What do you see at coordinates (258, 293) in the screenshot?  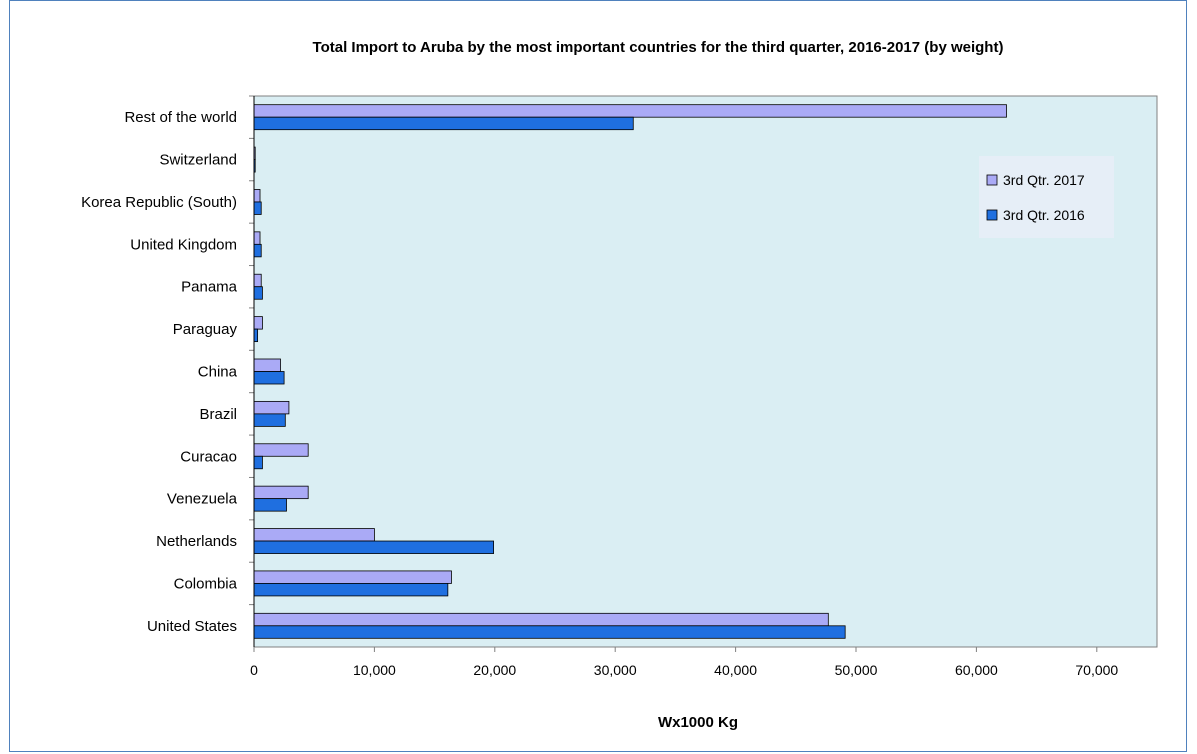 I see `bar-2016-panama` at bounding box center [258, 293].